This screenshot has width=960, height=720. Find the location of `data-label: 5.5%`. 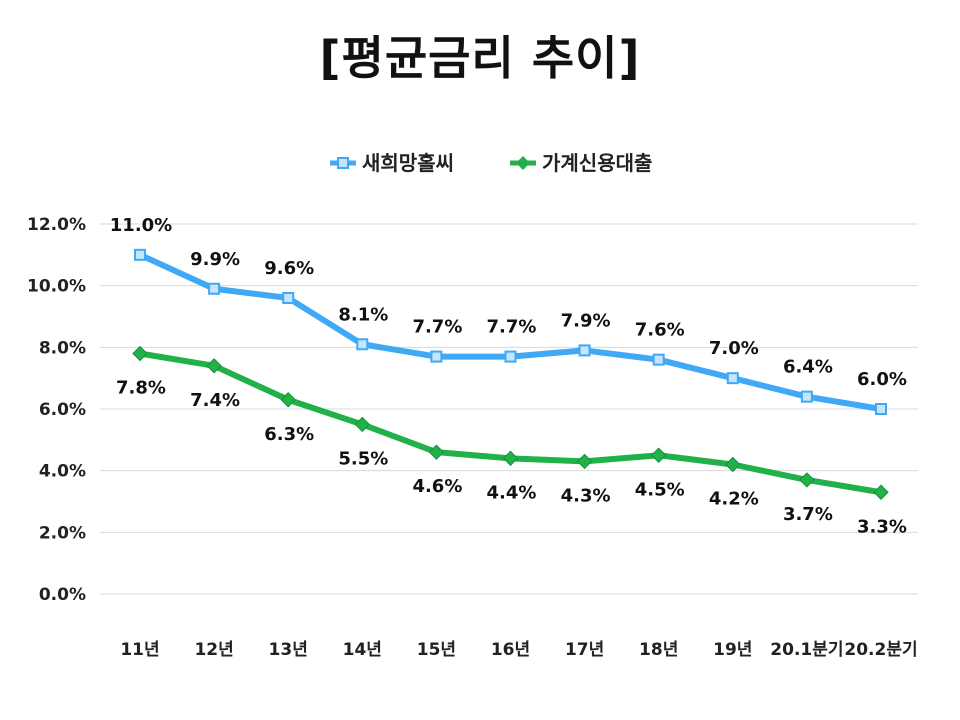

data-label: 5.5% is located at coordinates (363, 458).